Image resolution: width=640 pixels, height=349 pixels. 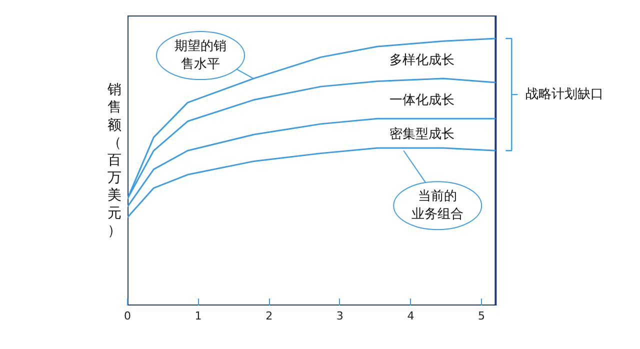 What do you see at coordinates (269, 316) in the screenshot?
I see `x-tick-label: 2` at bounding box center [269, 316].